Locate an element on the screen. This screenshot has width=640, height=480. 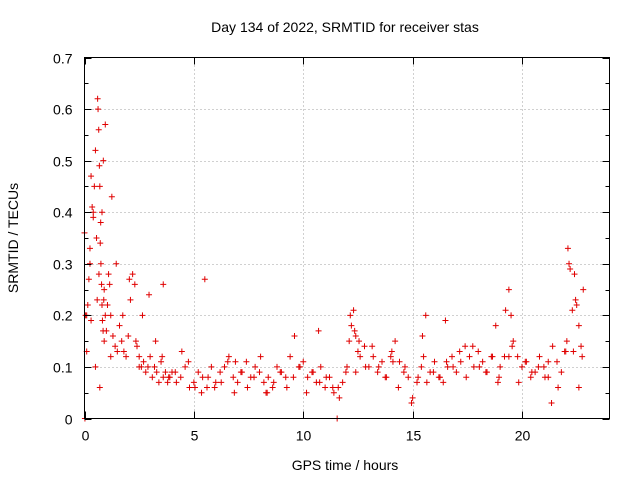
y-tick-label: 0.6 is located at coordinates (63, 110).